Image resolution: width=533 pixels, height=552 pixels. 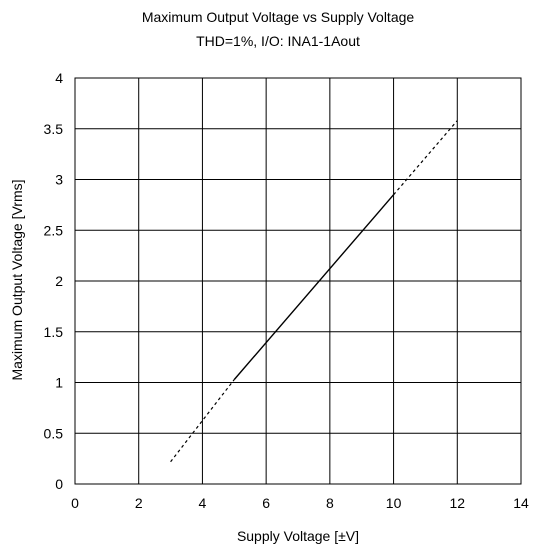 I want to click on x-tick-label-0: 0, so click(x=75, y=503).